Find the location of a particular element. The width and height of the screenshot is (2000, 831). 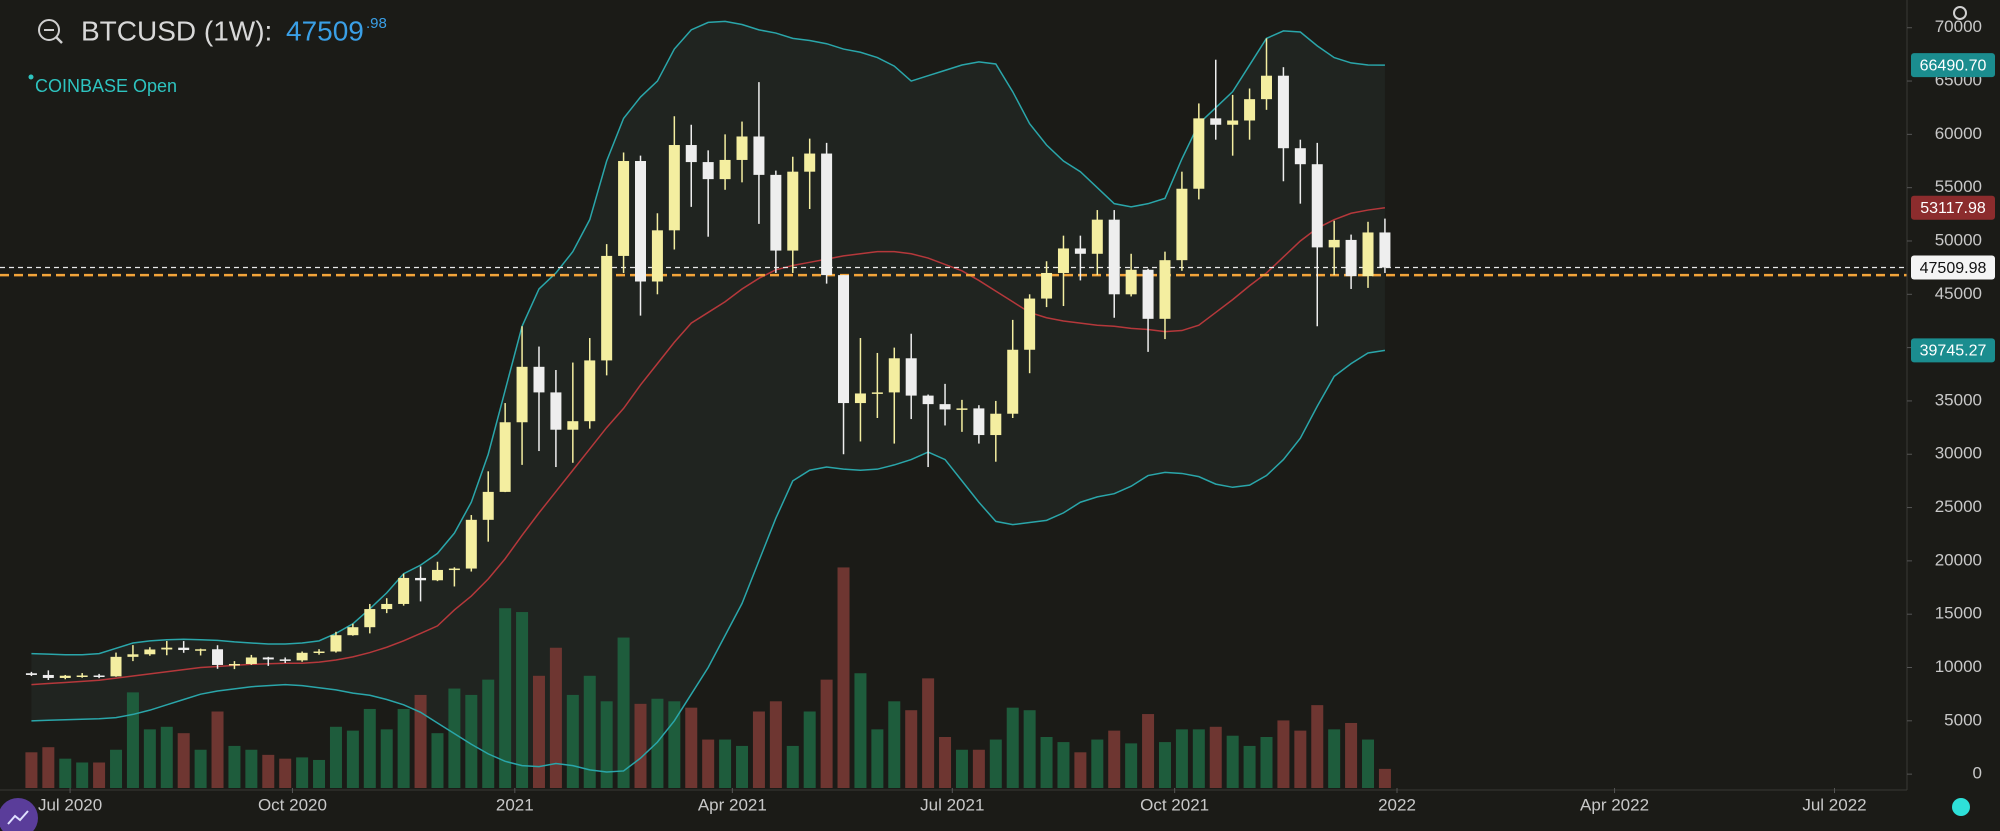

zoom-icon is located at coordinates (50, 31).